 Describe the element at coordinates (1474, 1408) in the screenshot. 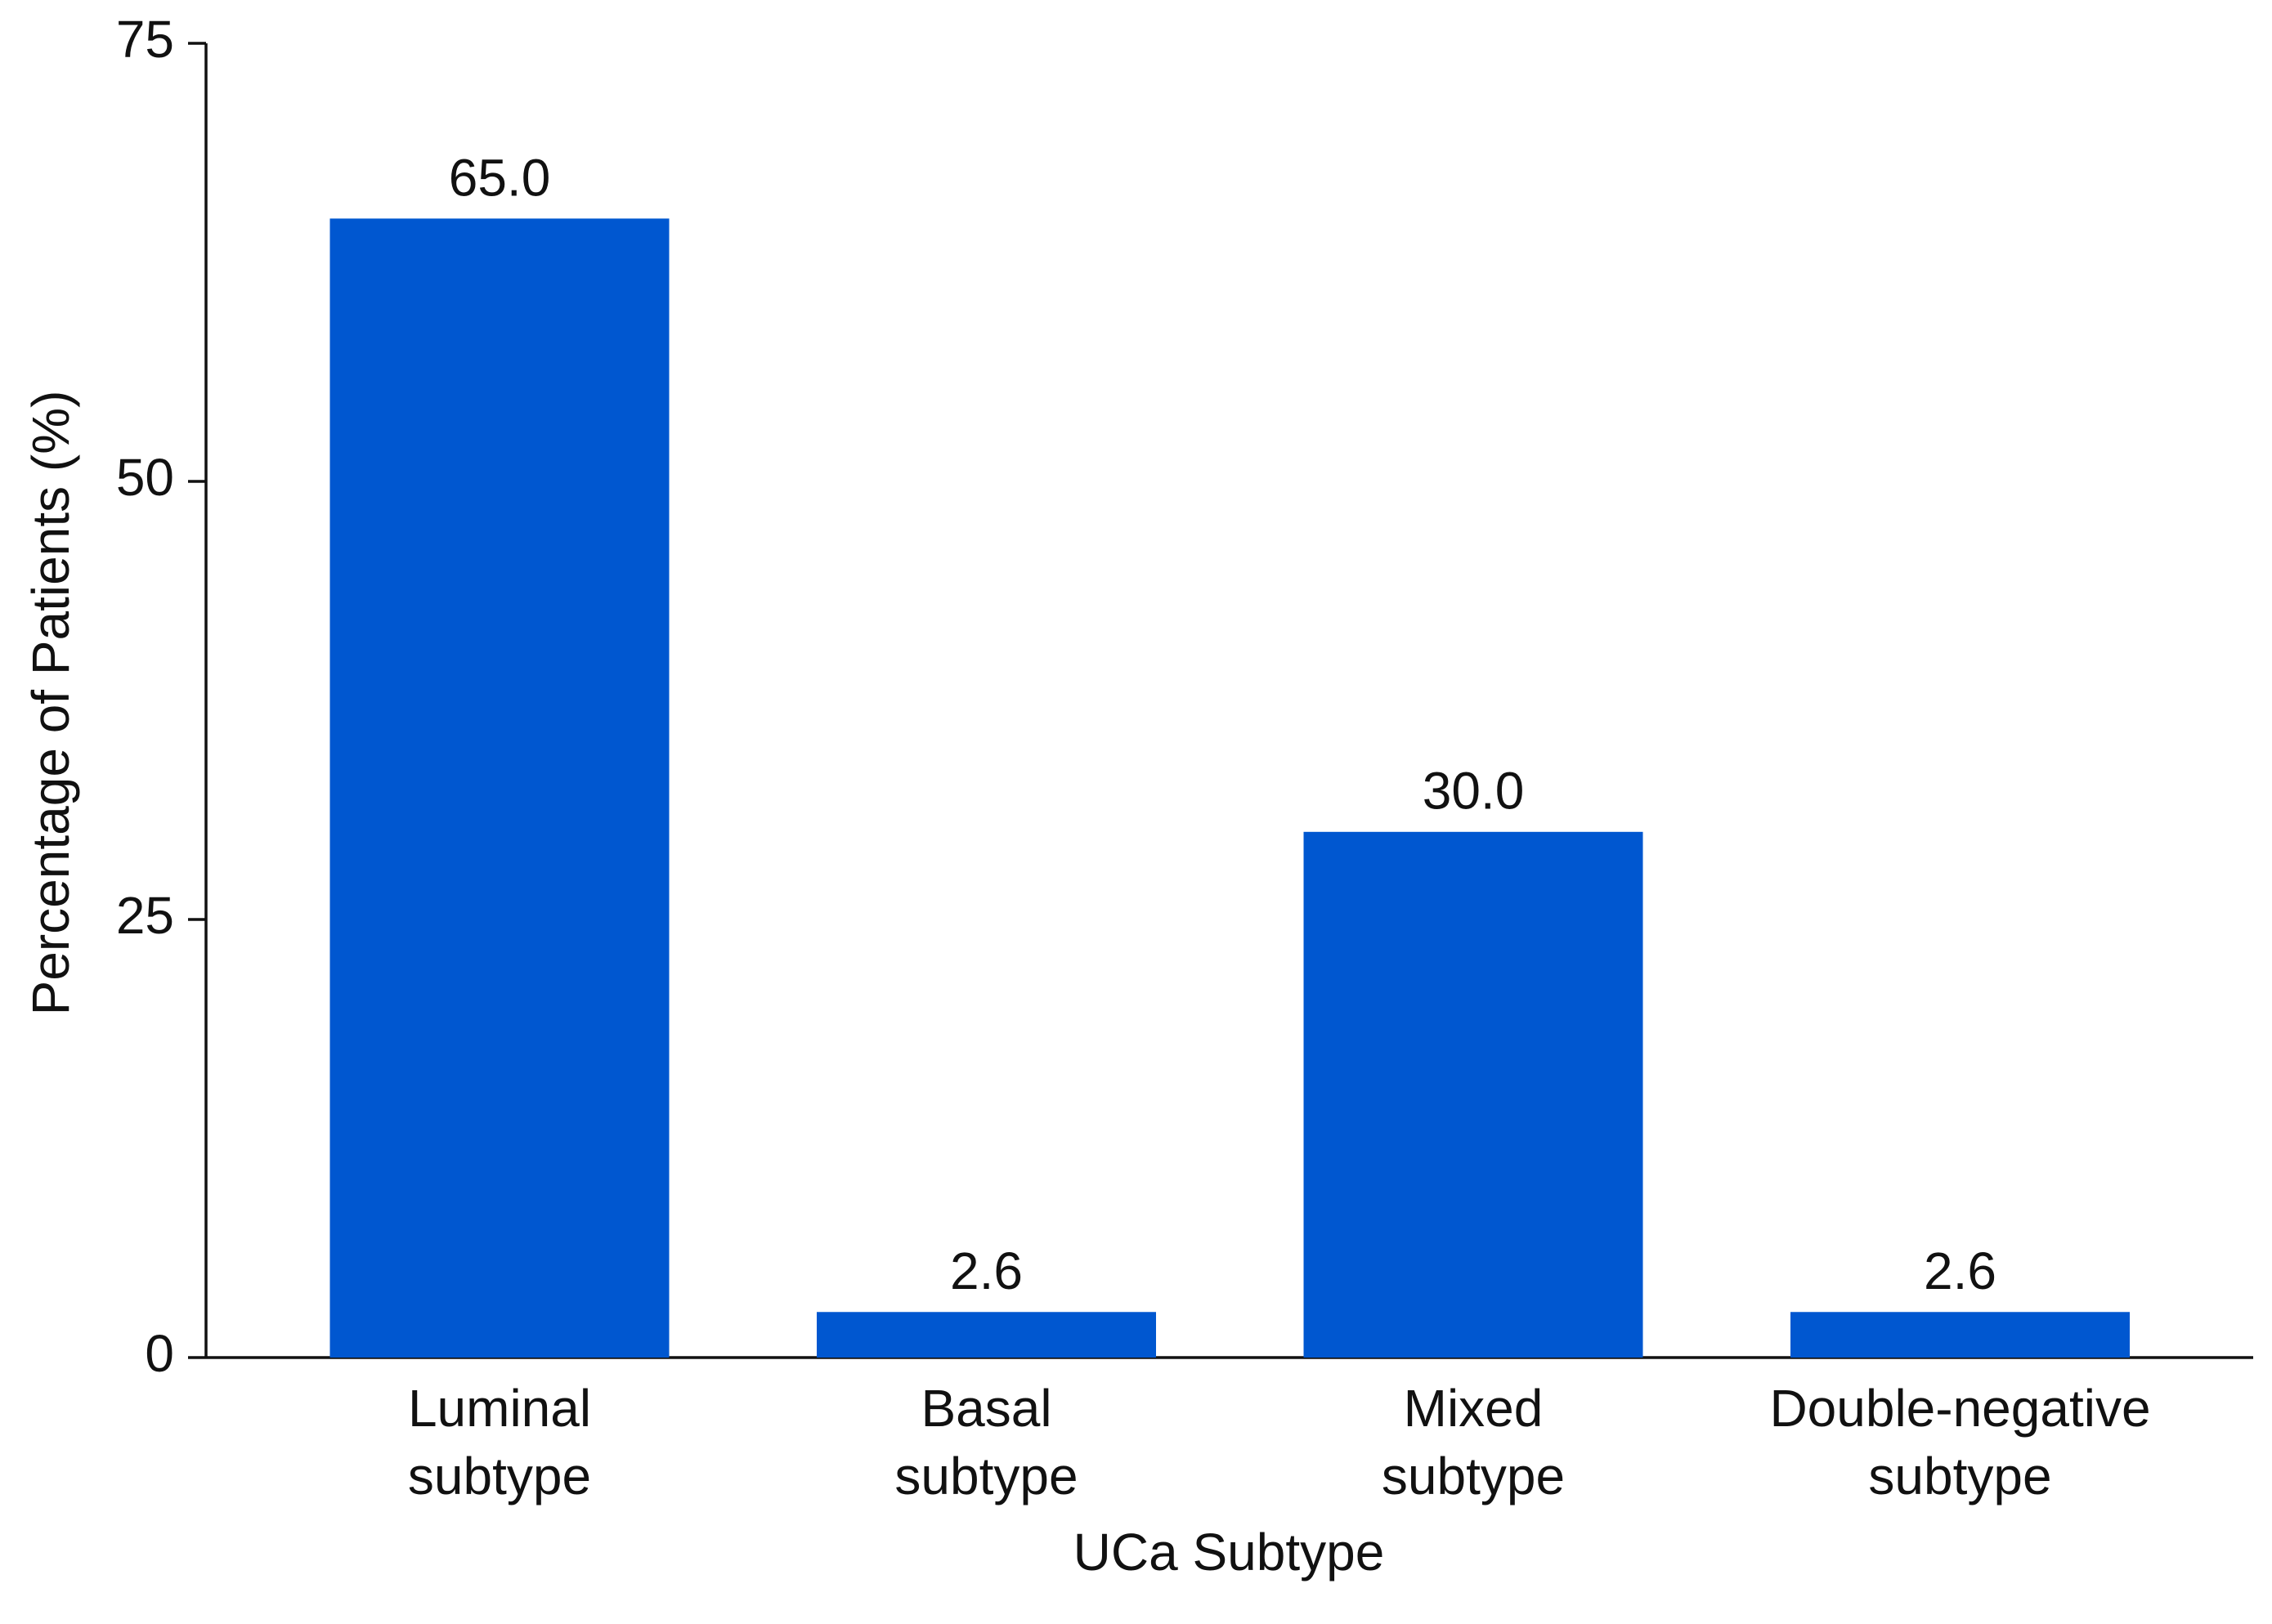

I see `x-tick-label-line: Mixed` at that location.